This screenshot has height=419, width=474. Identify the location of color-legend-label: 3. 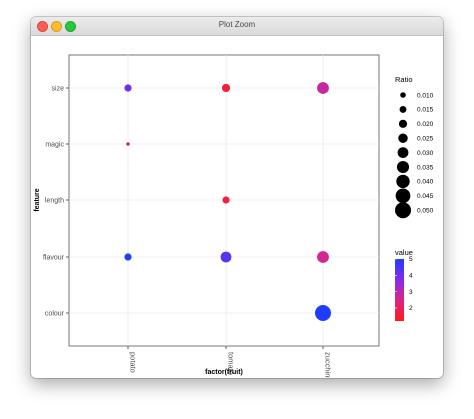
(411, 292).